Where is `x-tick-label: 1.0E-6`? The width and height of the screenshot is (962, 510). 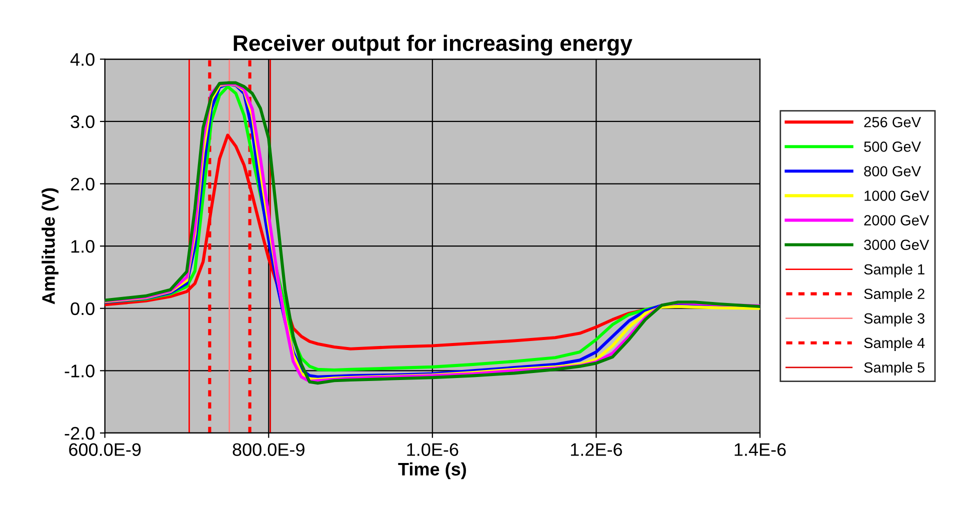
x-tick-label: 1.0E-6 is located at coordinates (432, 449).